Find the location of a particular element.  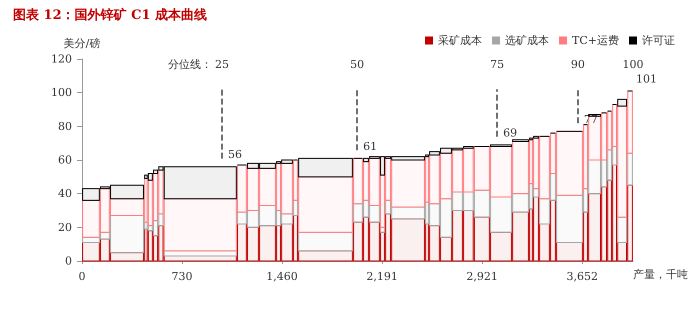

legend-label: 许可证 is located at coordinates (658, 40).